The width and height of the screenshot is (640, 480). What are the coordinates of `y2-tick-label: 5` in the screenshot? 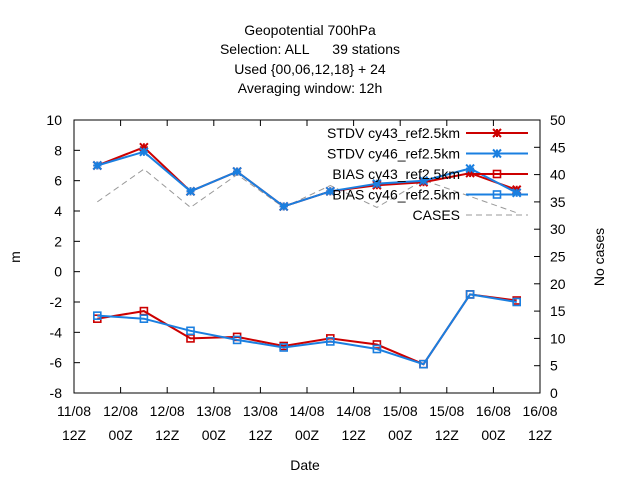 It's located at (554, 366).